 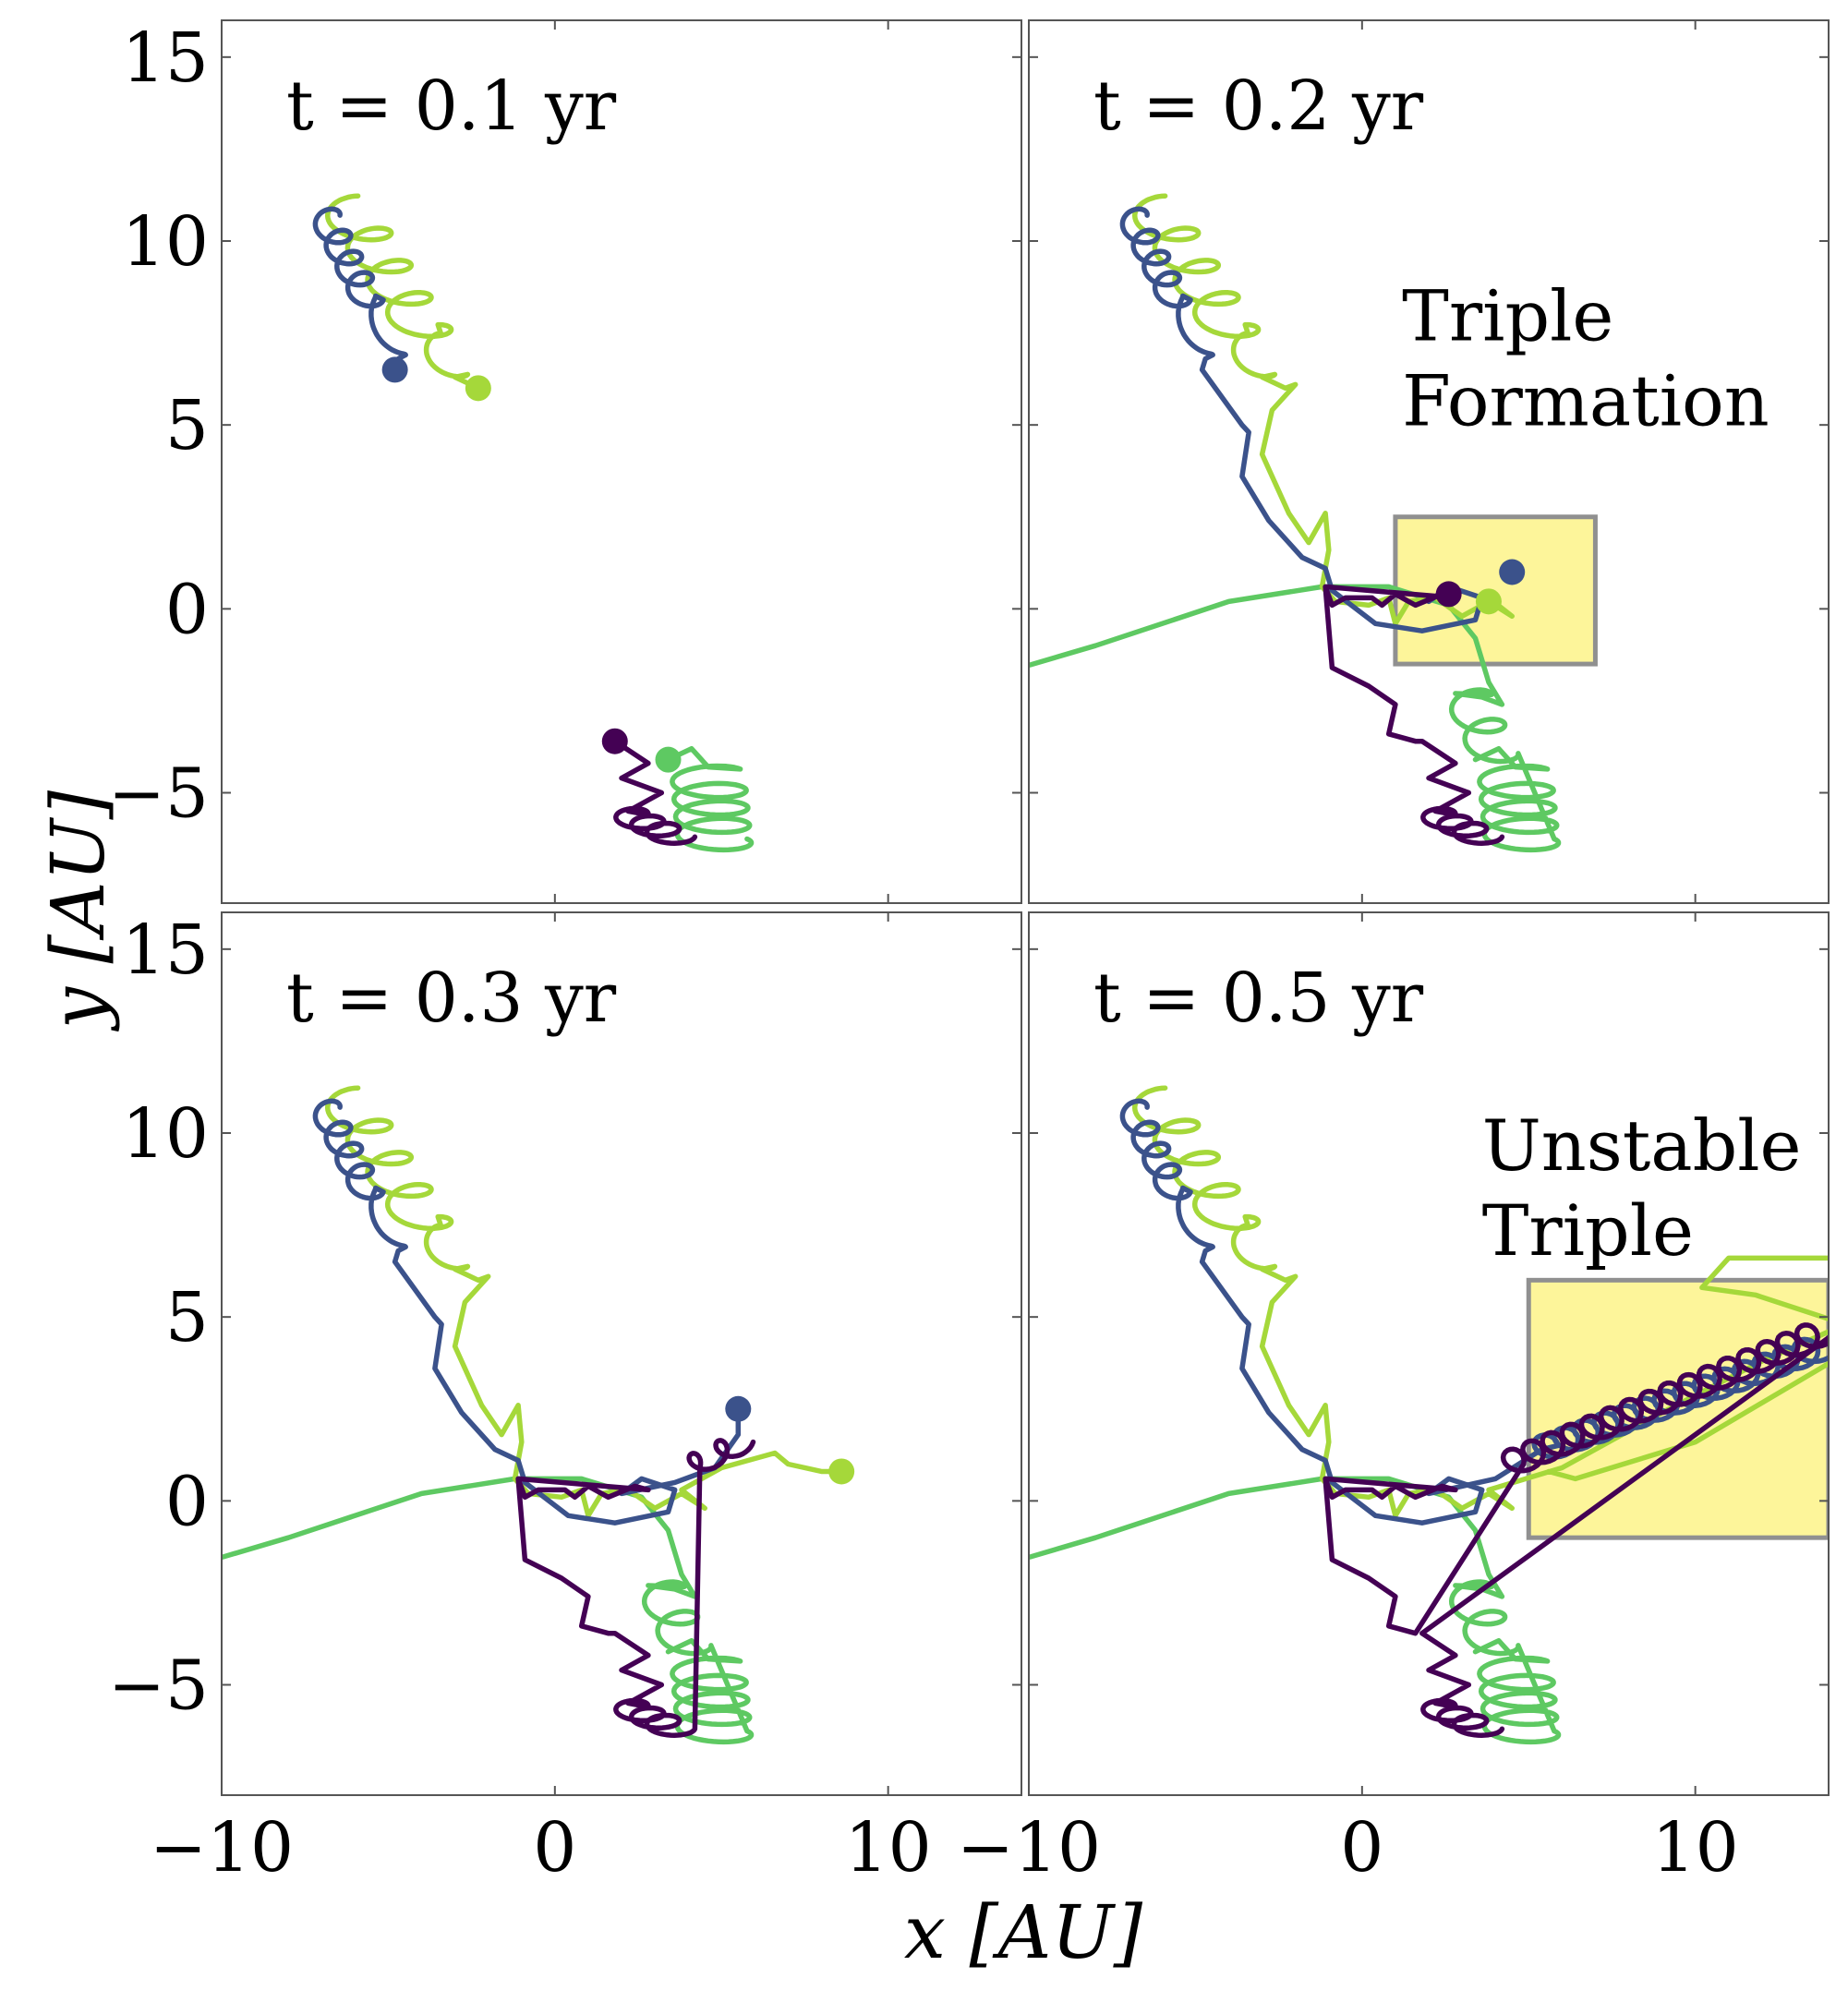 I want to click on panel-title: t = 0.2 yr, so click(x=1259, y=106).